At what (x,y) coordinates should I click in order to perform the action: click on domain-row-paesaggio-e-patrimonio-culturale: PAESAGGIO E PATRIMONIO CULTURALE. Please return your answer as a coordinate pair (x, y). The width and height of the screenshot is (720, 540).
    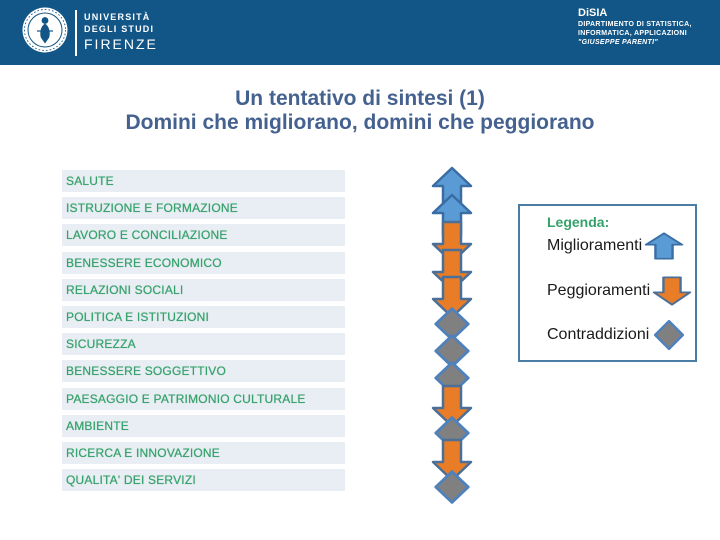
    Looking at the image, I should click on (203, 398).